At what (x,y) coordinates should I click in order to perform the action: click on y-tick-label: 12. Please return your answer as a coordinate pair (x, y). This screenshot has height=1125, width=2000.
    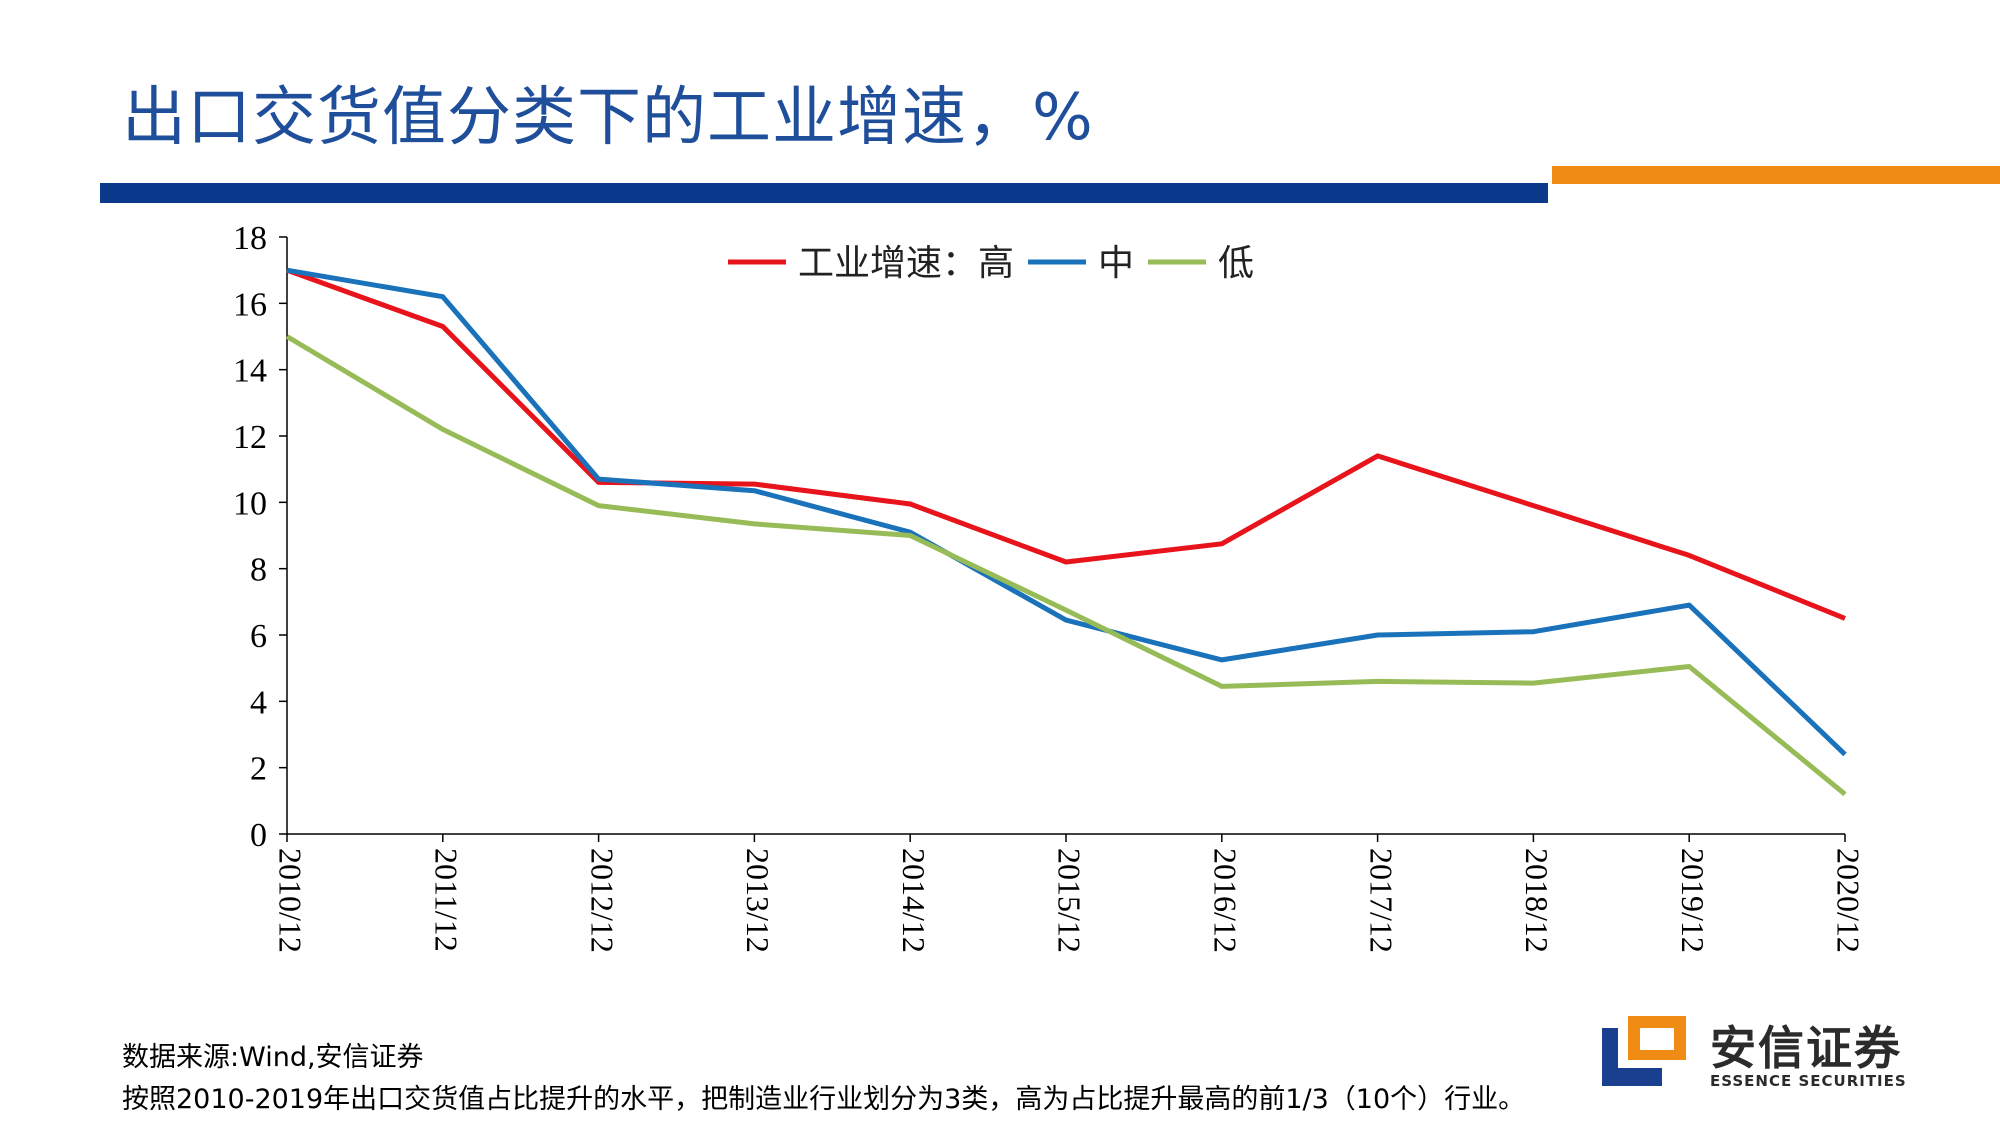
    Looking at the image, I should click on (250, 437).